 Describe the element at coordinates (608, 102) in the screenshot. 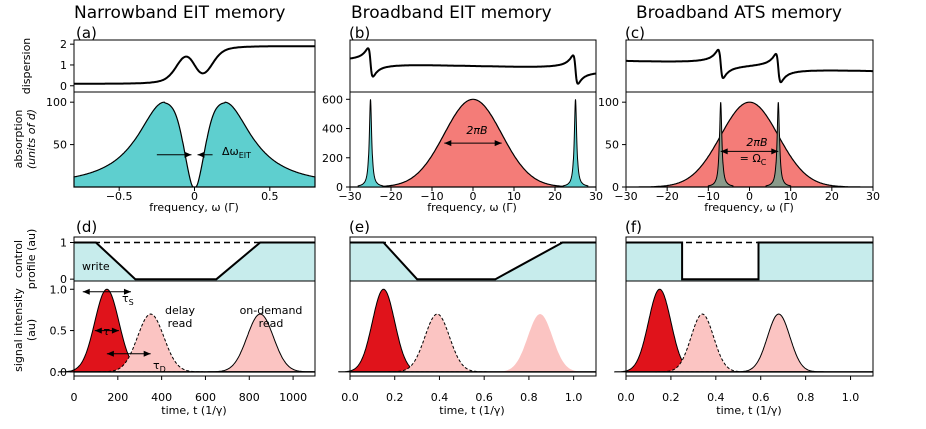

I see `yaxis-c-bot-label-2: 100` at that location.